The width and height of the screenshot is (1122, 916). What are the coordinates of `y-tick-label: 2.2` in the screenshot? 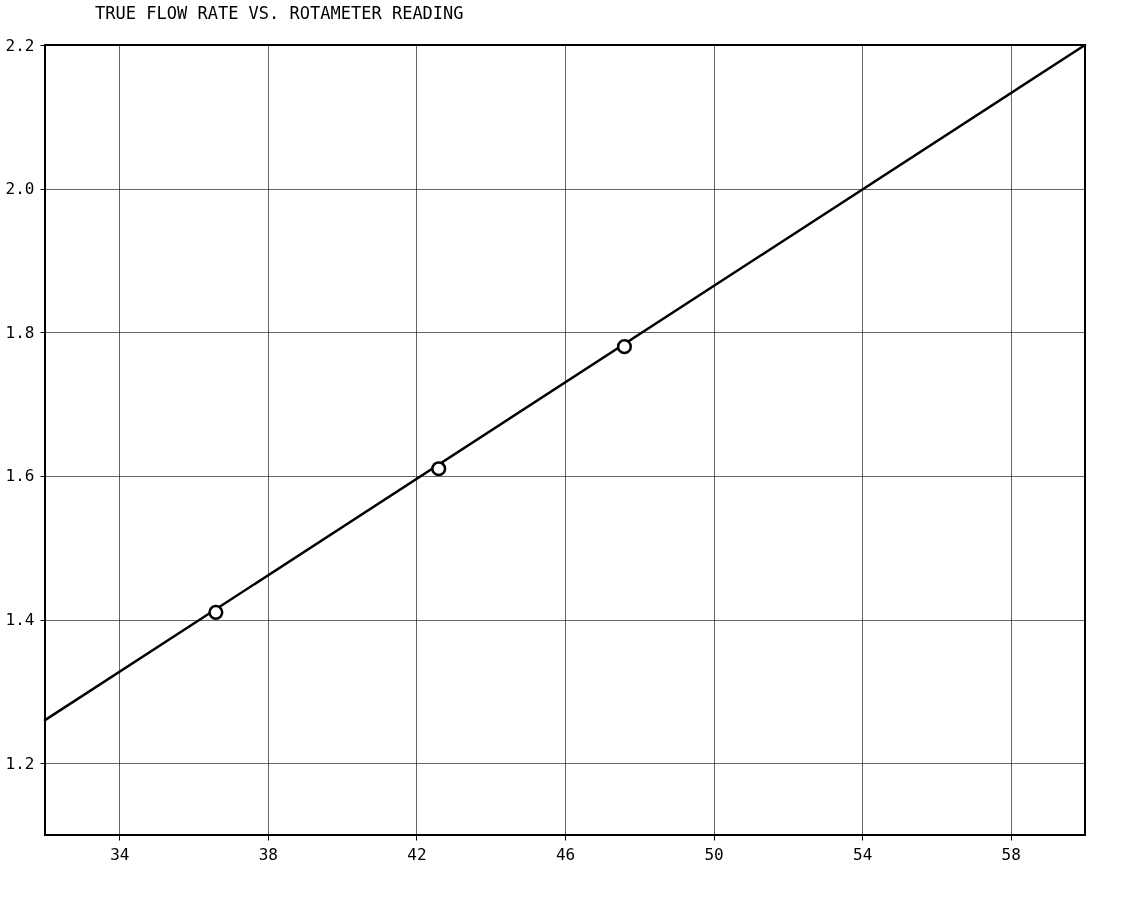 It's located at (20, 45).